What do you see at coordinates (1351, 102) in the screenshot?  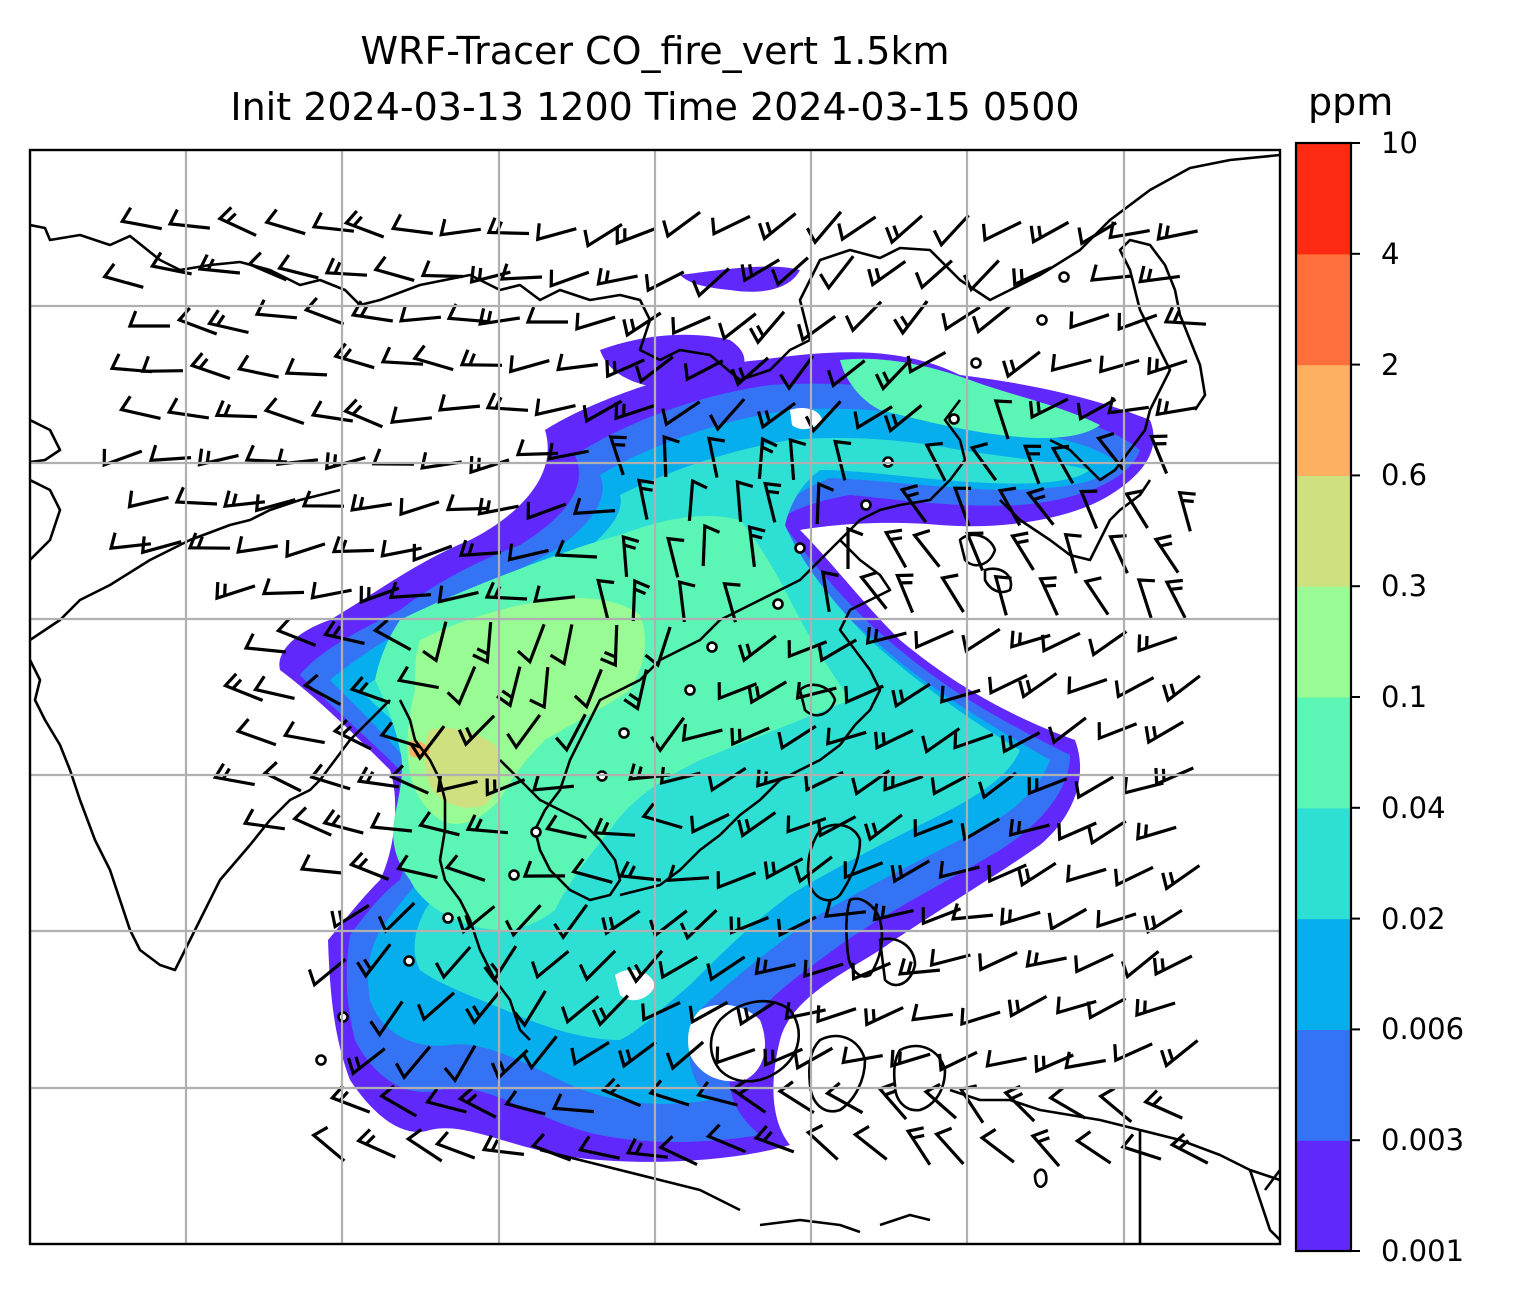 I see `colorbar-unit-label: ppm` at bounding box center [1351, 102].